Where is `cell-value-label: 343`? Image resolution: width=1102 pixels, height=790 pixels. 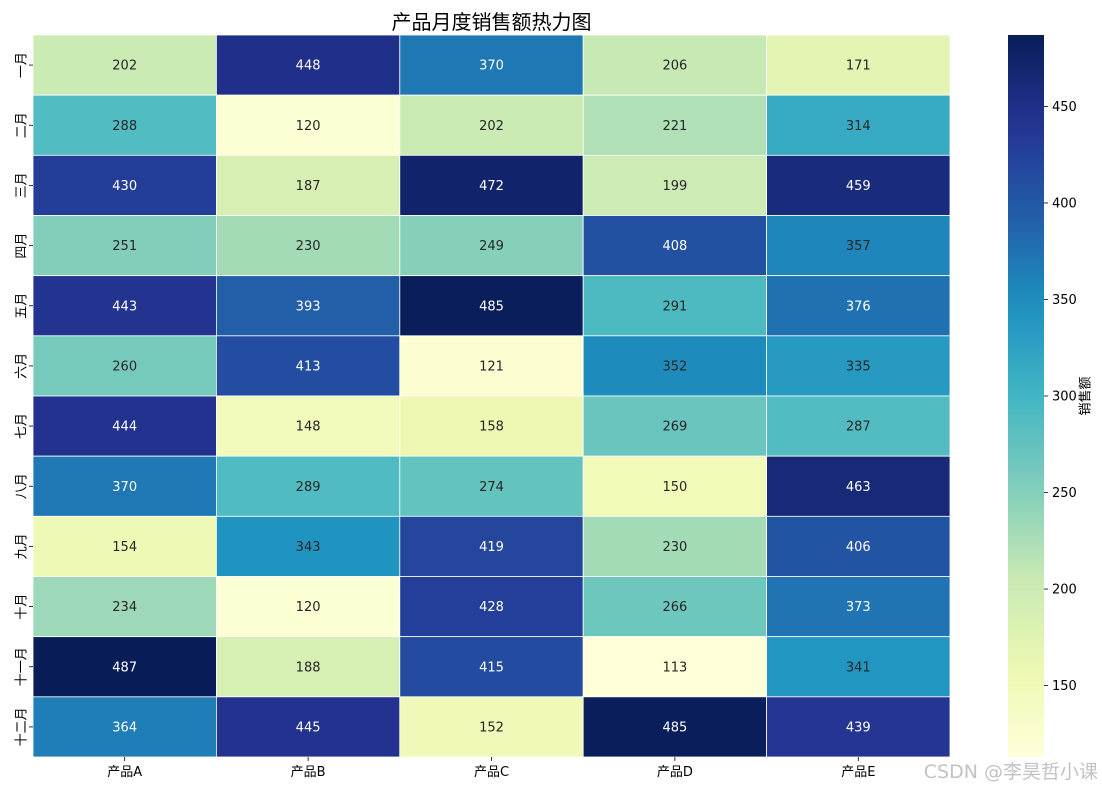 cell-value-label: 343 is located at coordinates (308, 547).